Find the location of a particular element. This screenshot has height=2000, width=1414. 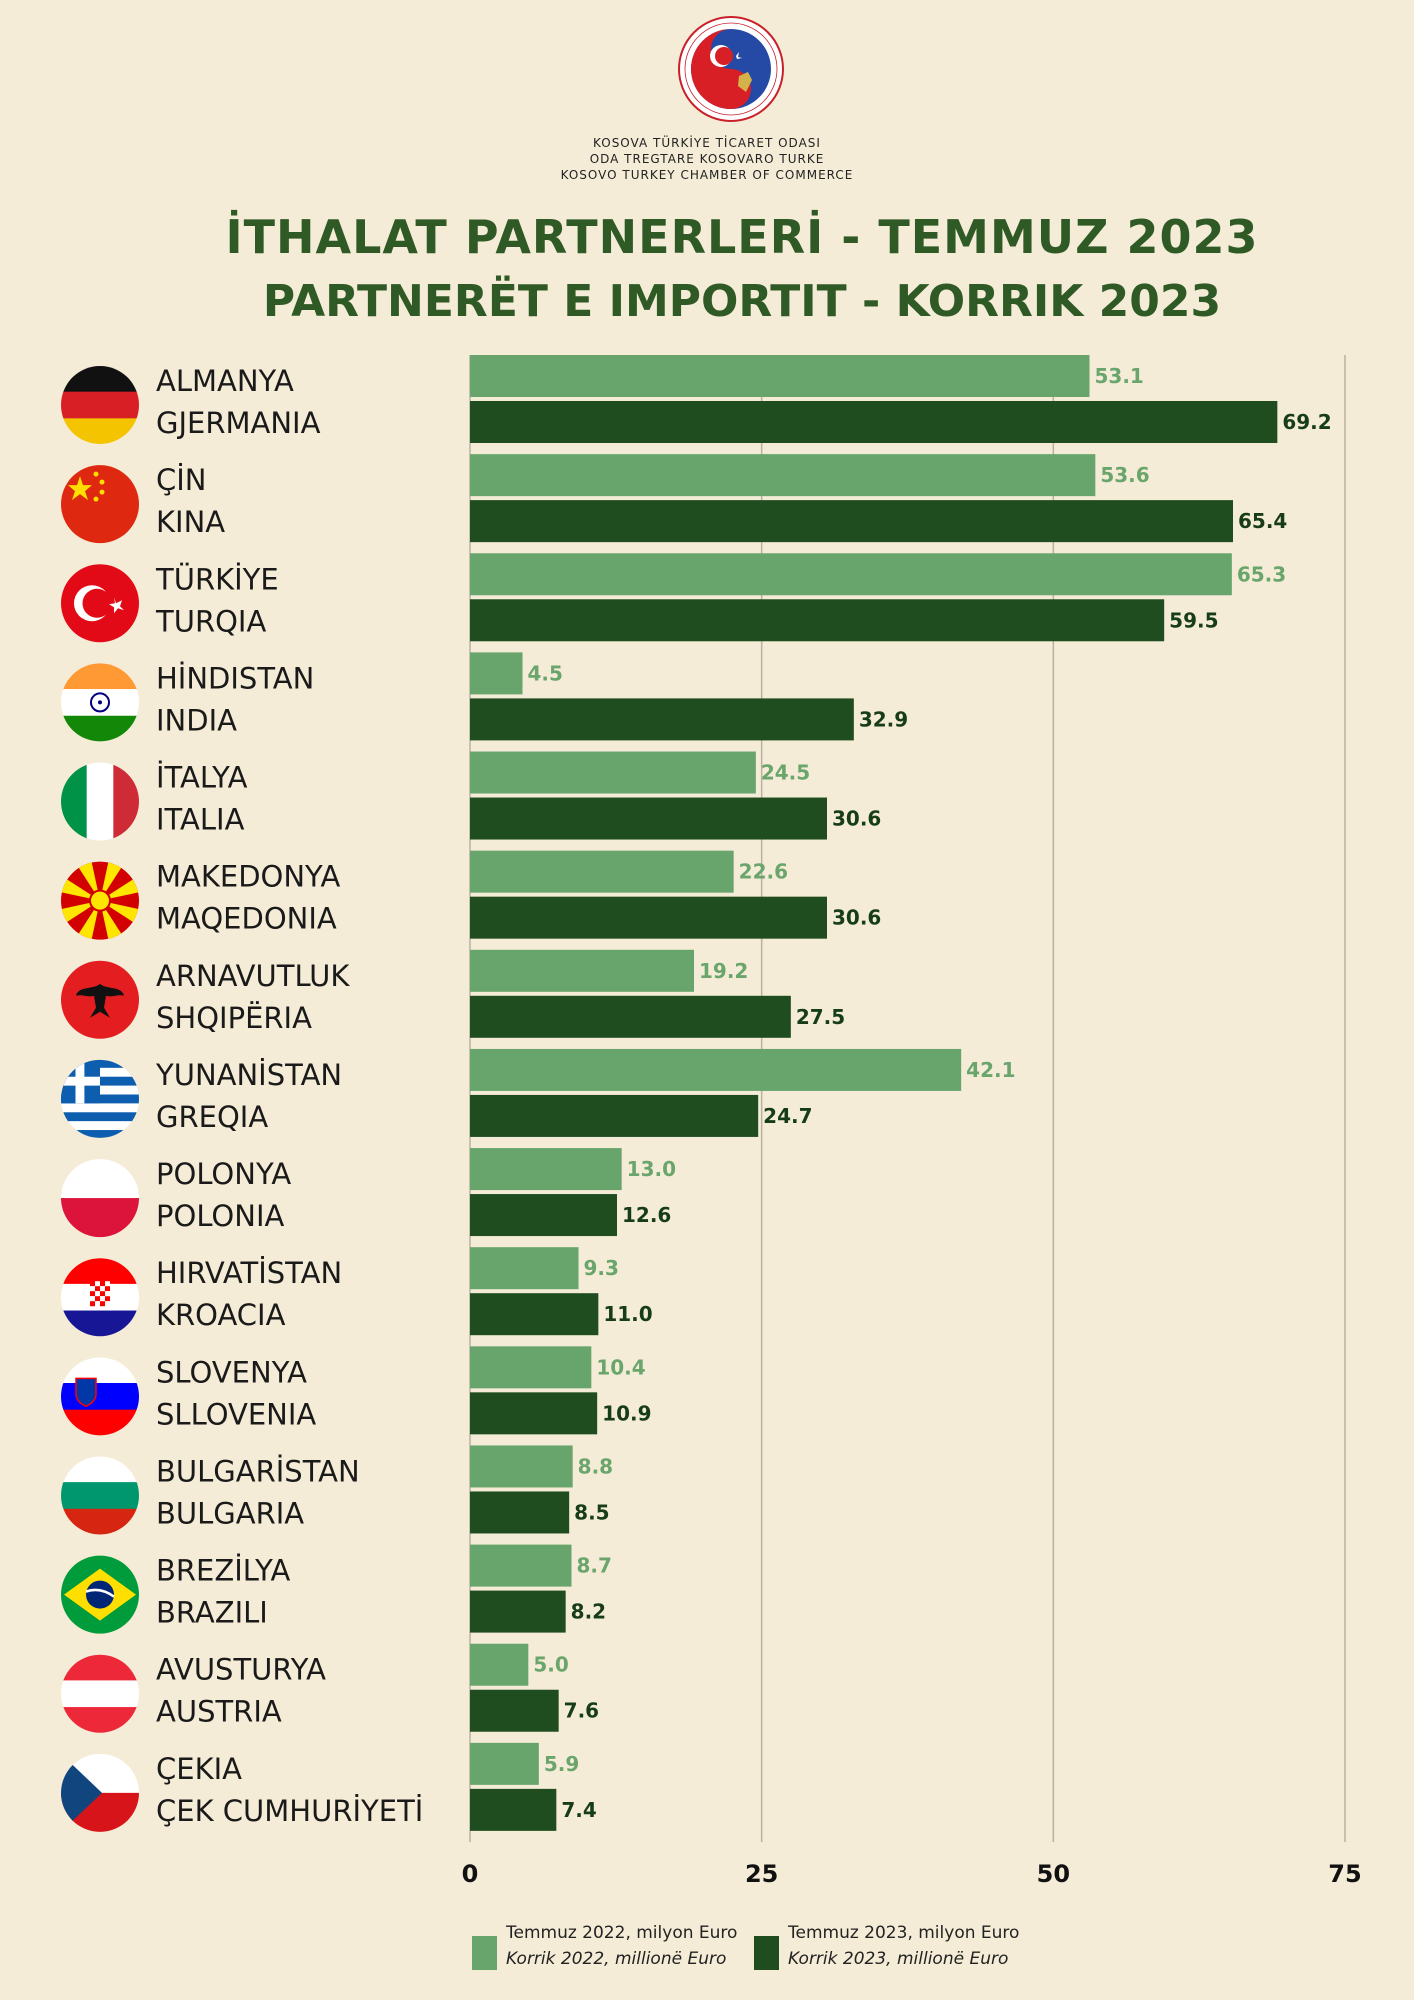

country-name-tr: HIRVATİSTAN is located at coordinates (249, 1273).